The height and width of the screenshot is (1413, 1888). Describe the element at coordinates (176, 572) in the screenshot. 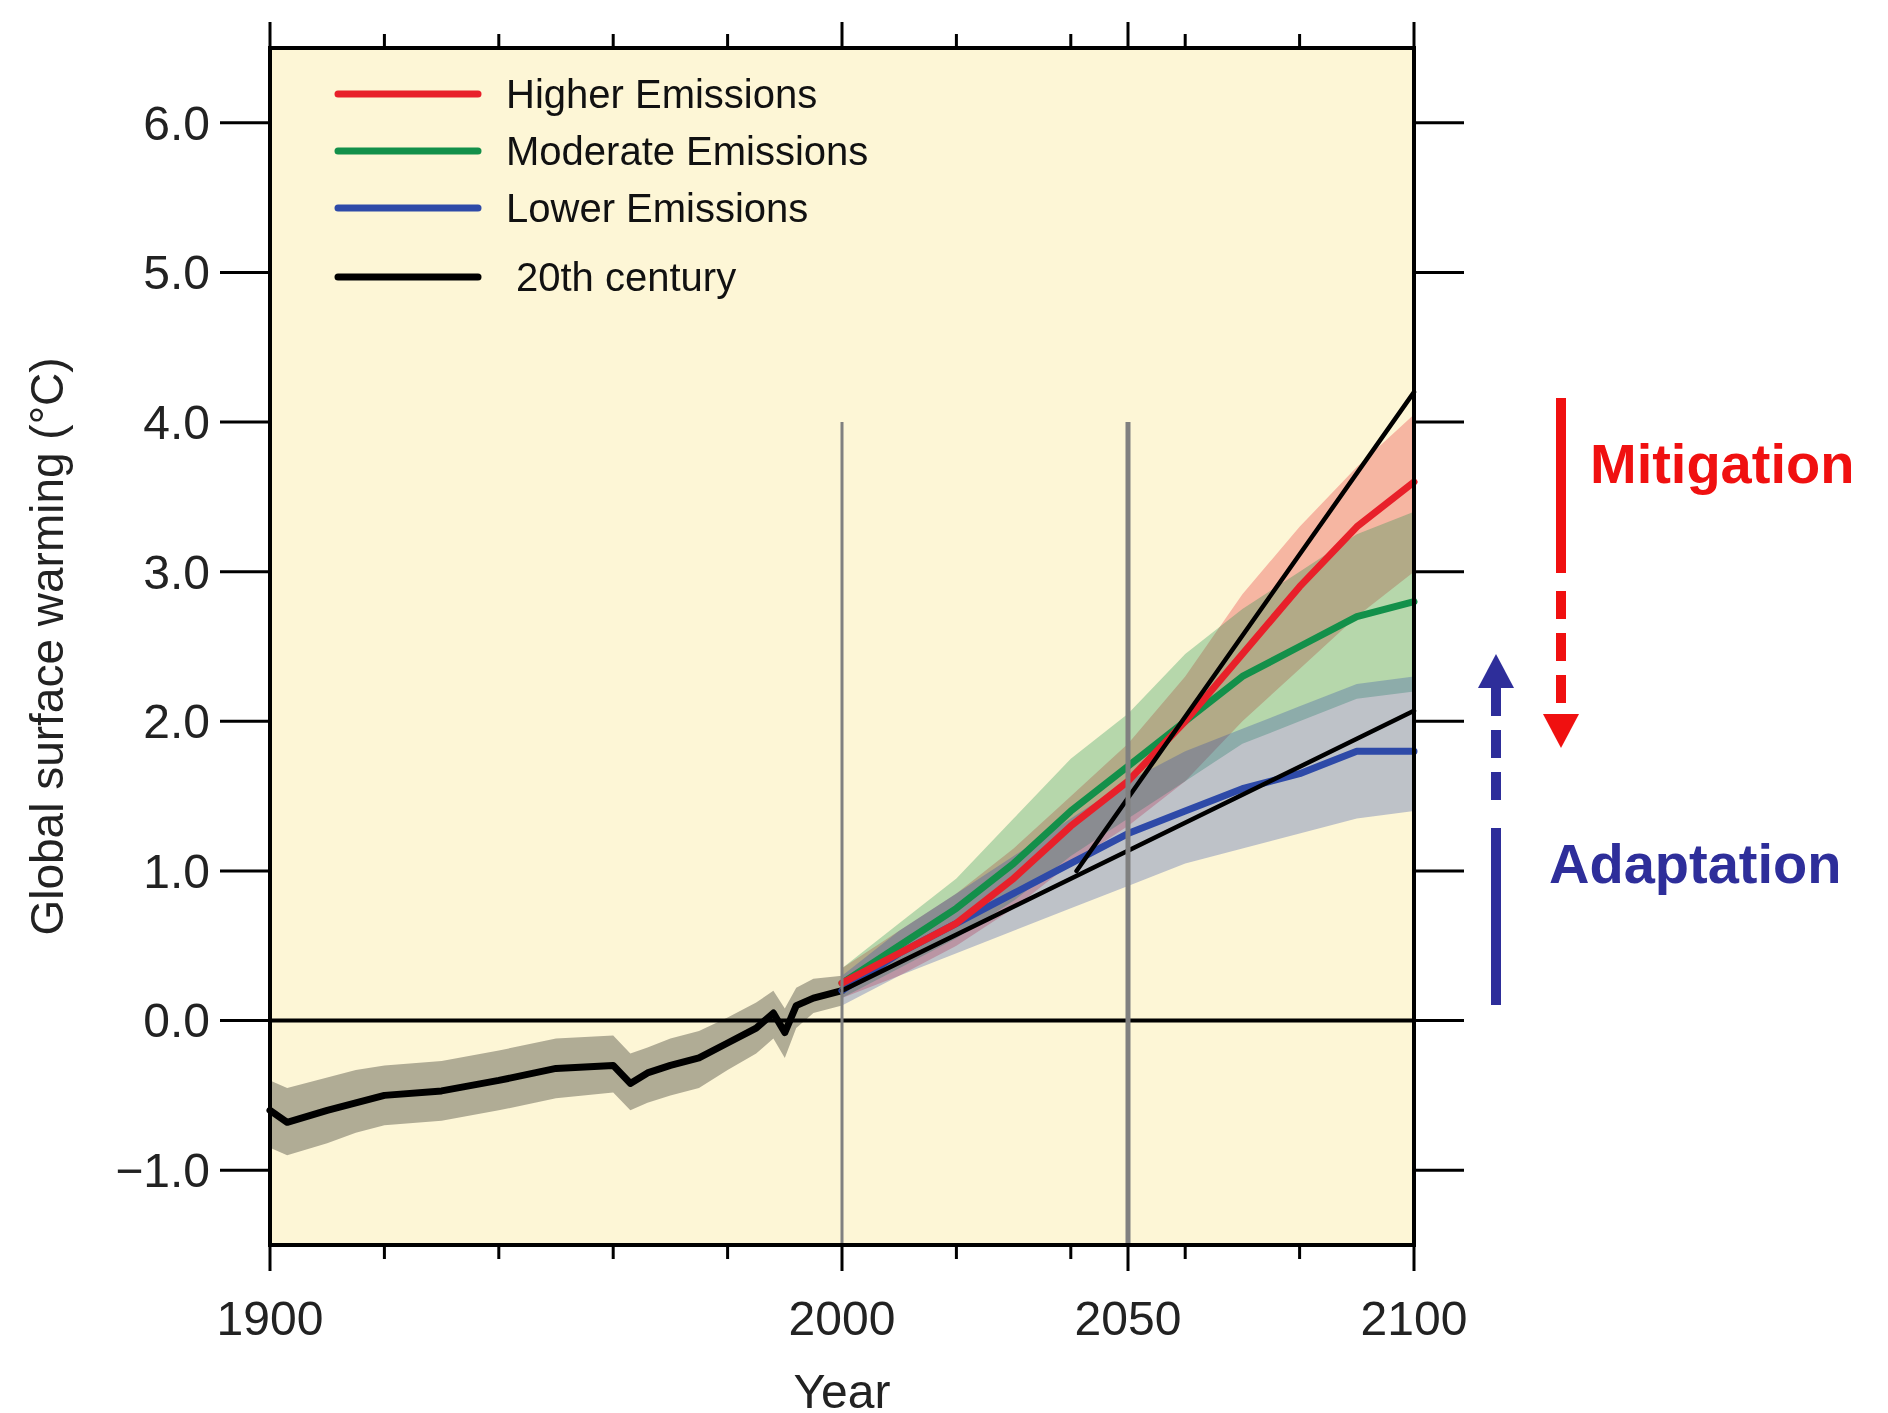

I see `y-tick-label: 3.0` at that location.